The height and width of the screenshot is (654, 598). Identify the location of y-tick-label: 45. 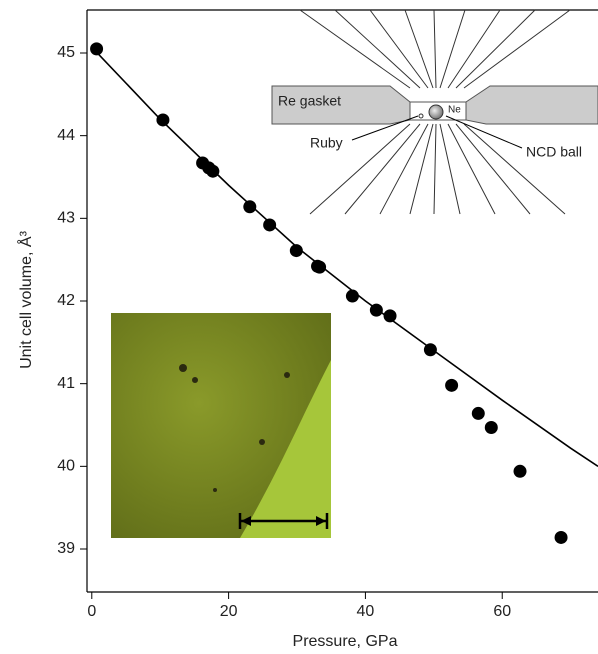
(66, 52).